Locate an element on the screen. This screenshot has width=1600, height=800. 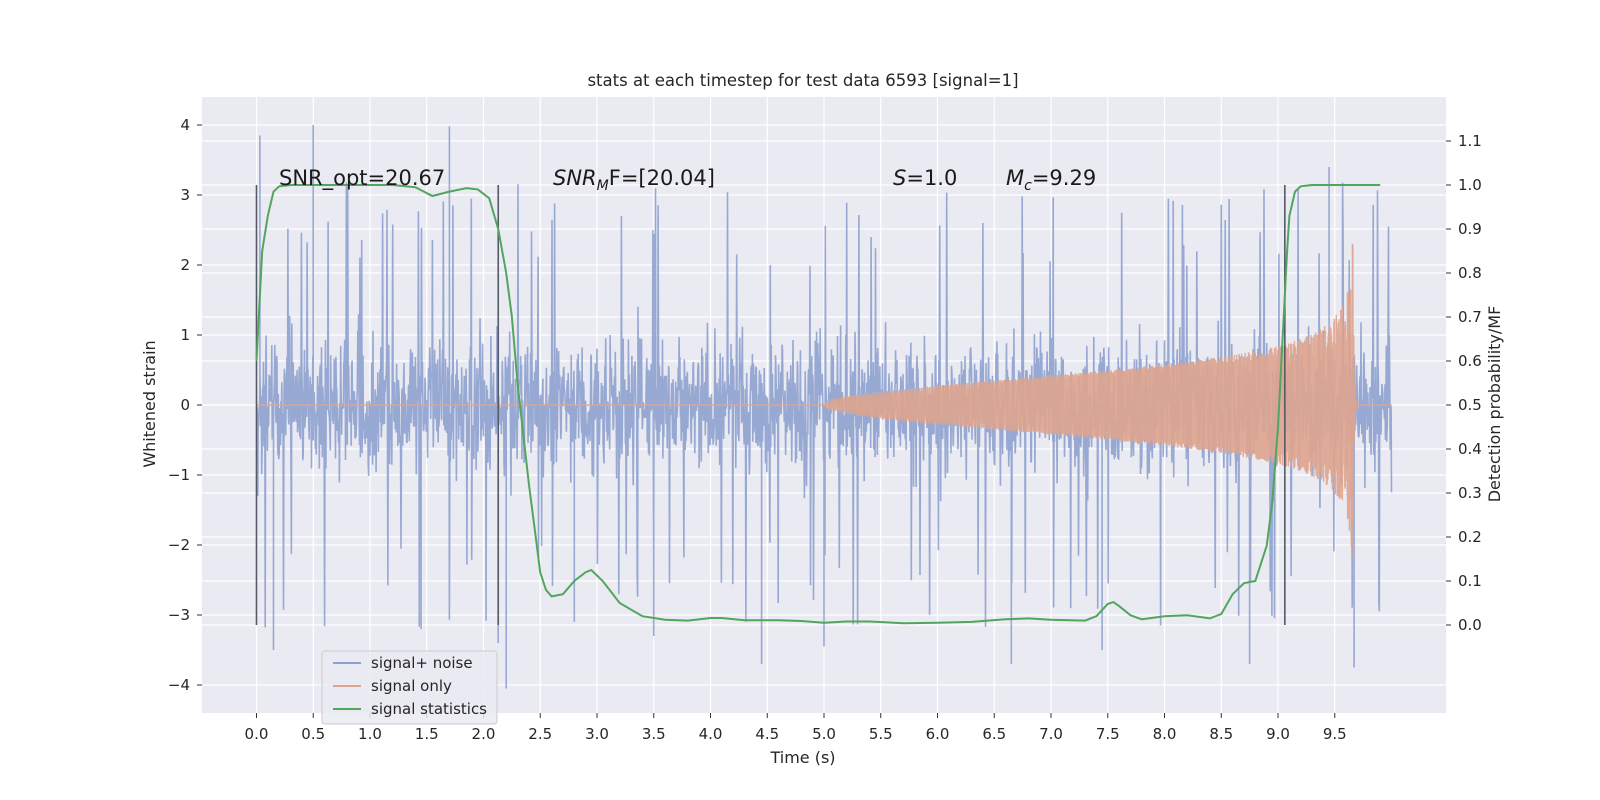
annotation-mc-tail: =9.29 is located at coordinates (1064, 178).